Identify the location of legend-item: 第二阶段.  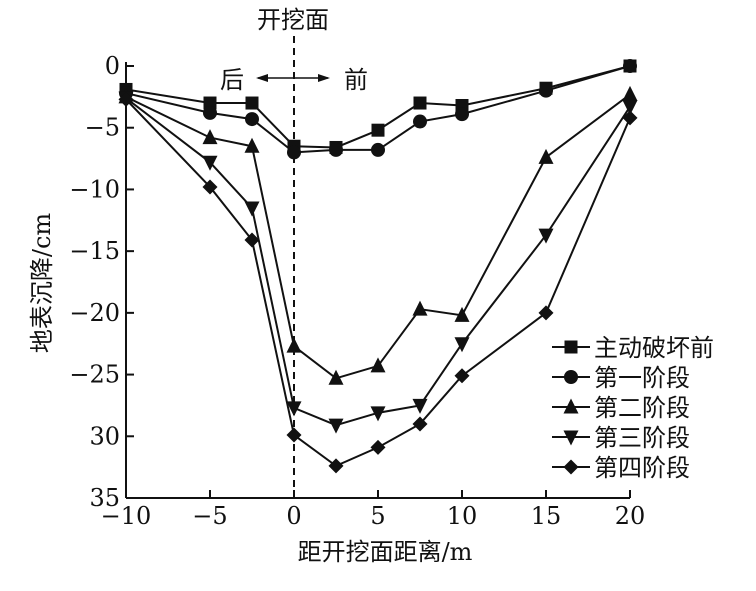
(621, 408).